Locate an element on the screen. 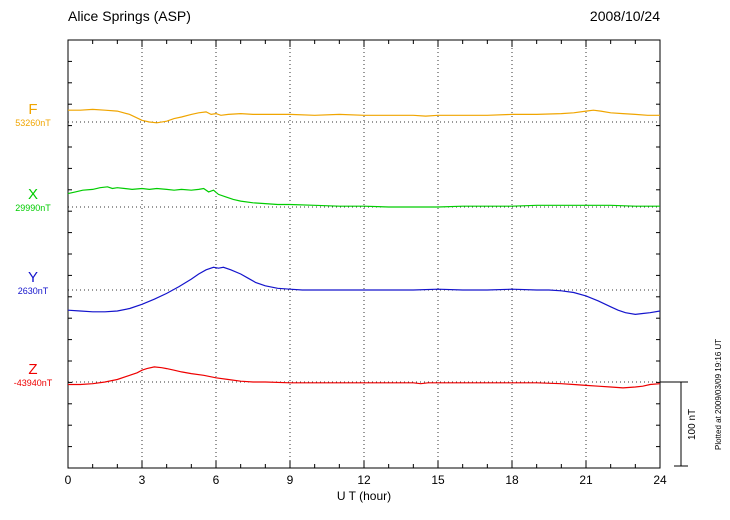 The height and width of the screenshot is (520, 730). plotted-at-note: Plotted at 2009/03/09 19:16 UT is located at coordinates (718, 394).